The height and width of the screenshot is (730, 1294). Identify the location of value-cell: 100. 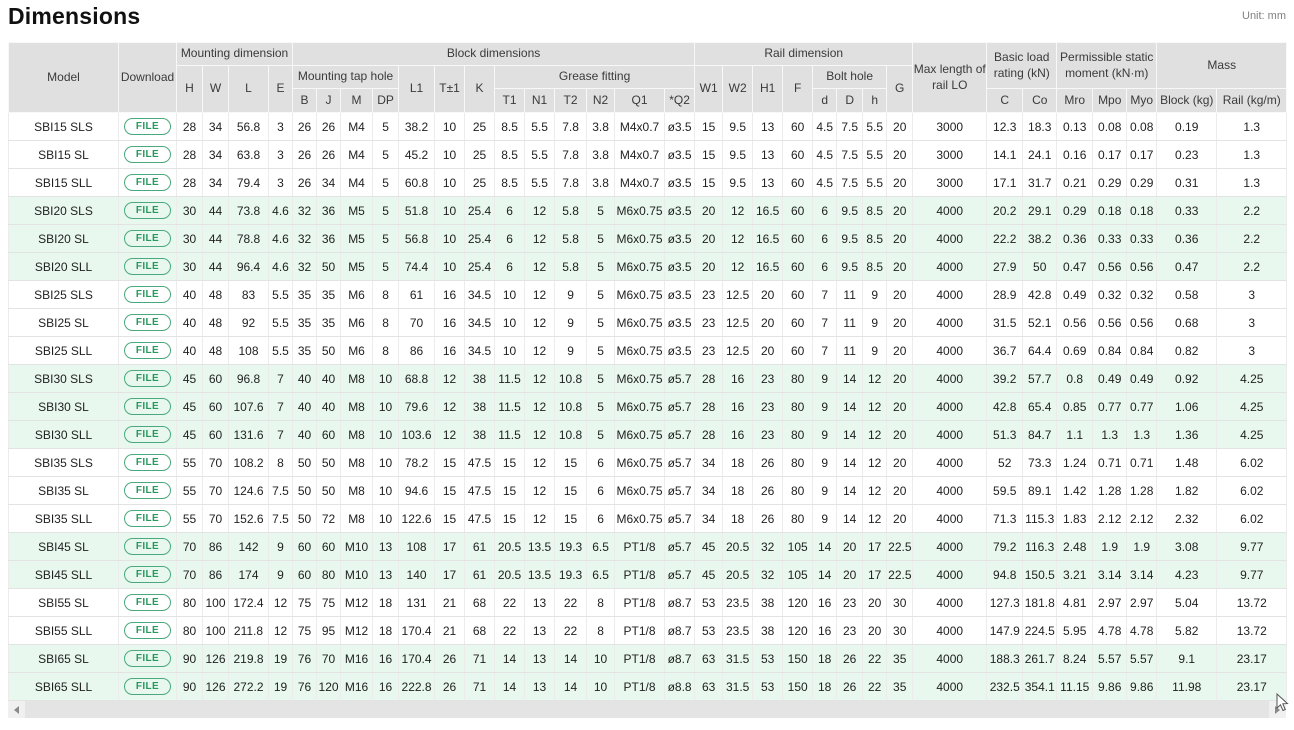
(215, 630).